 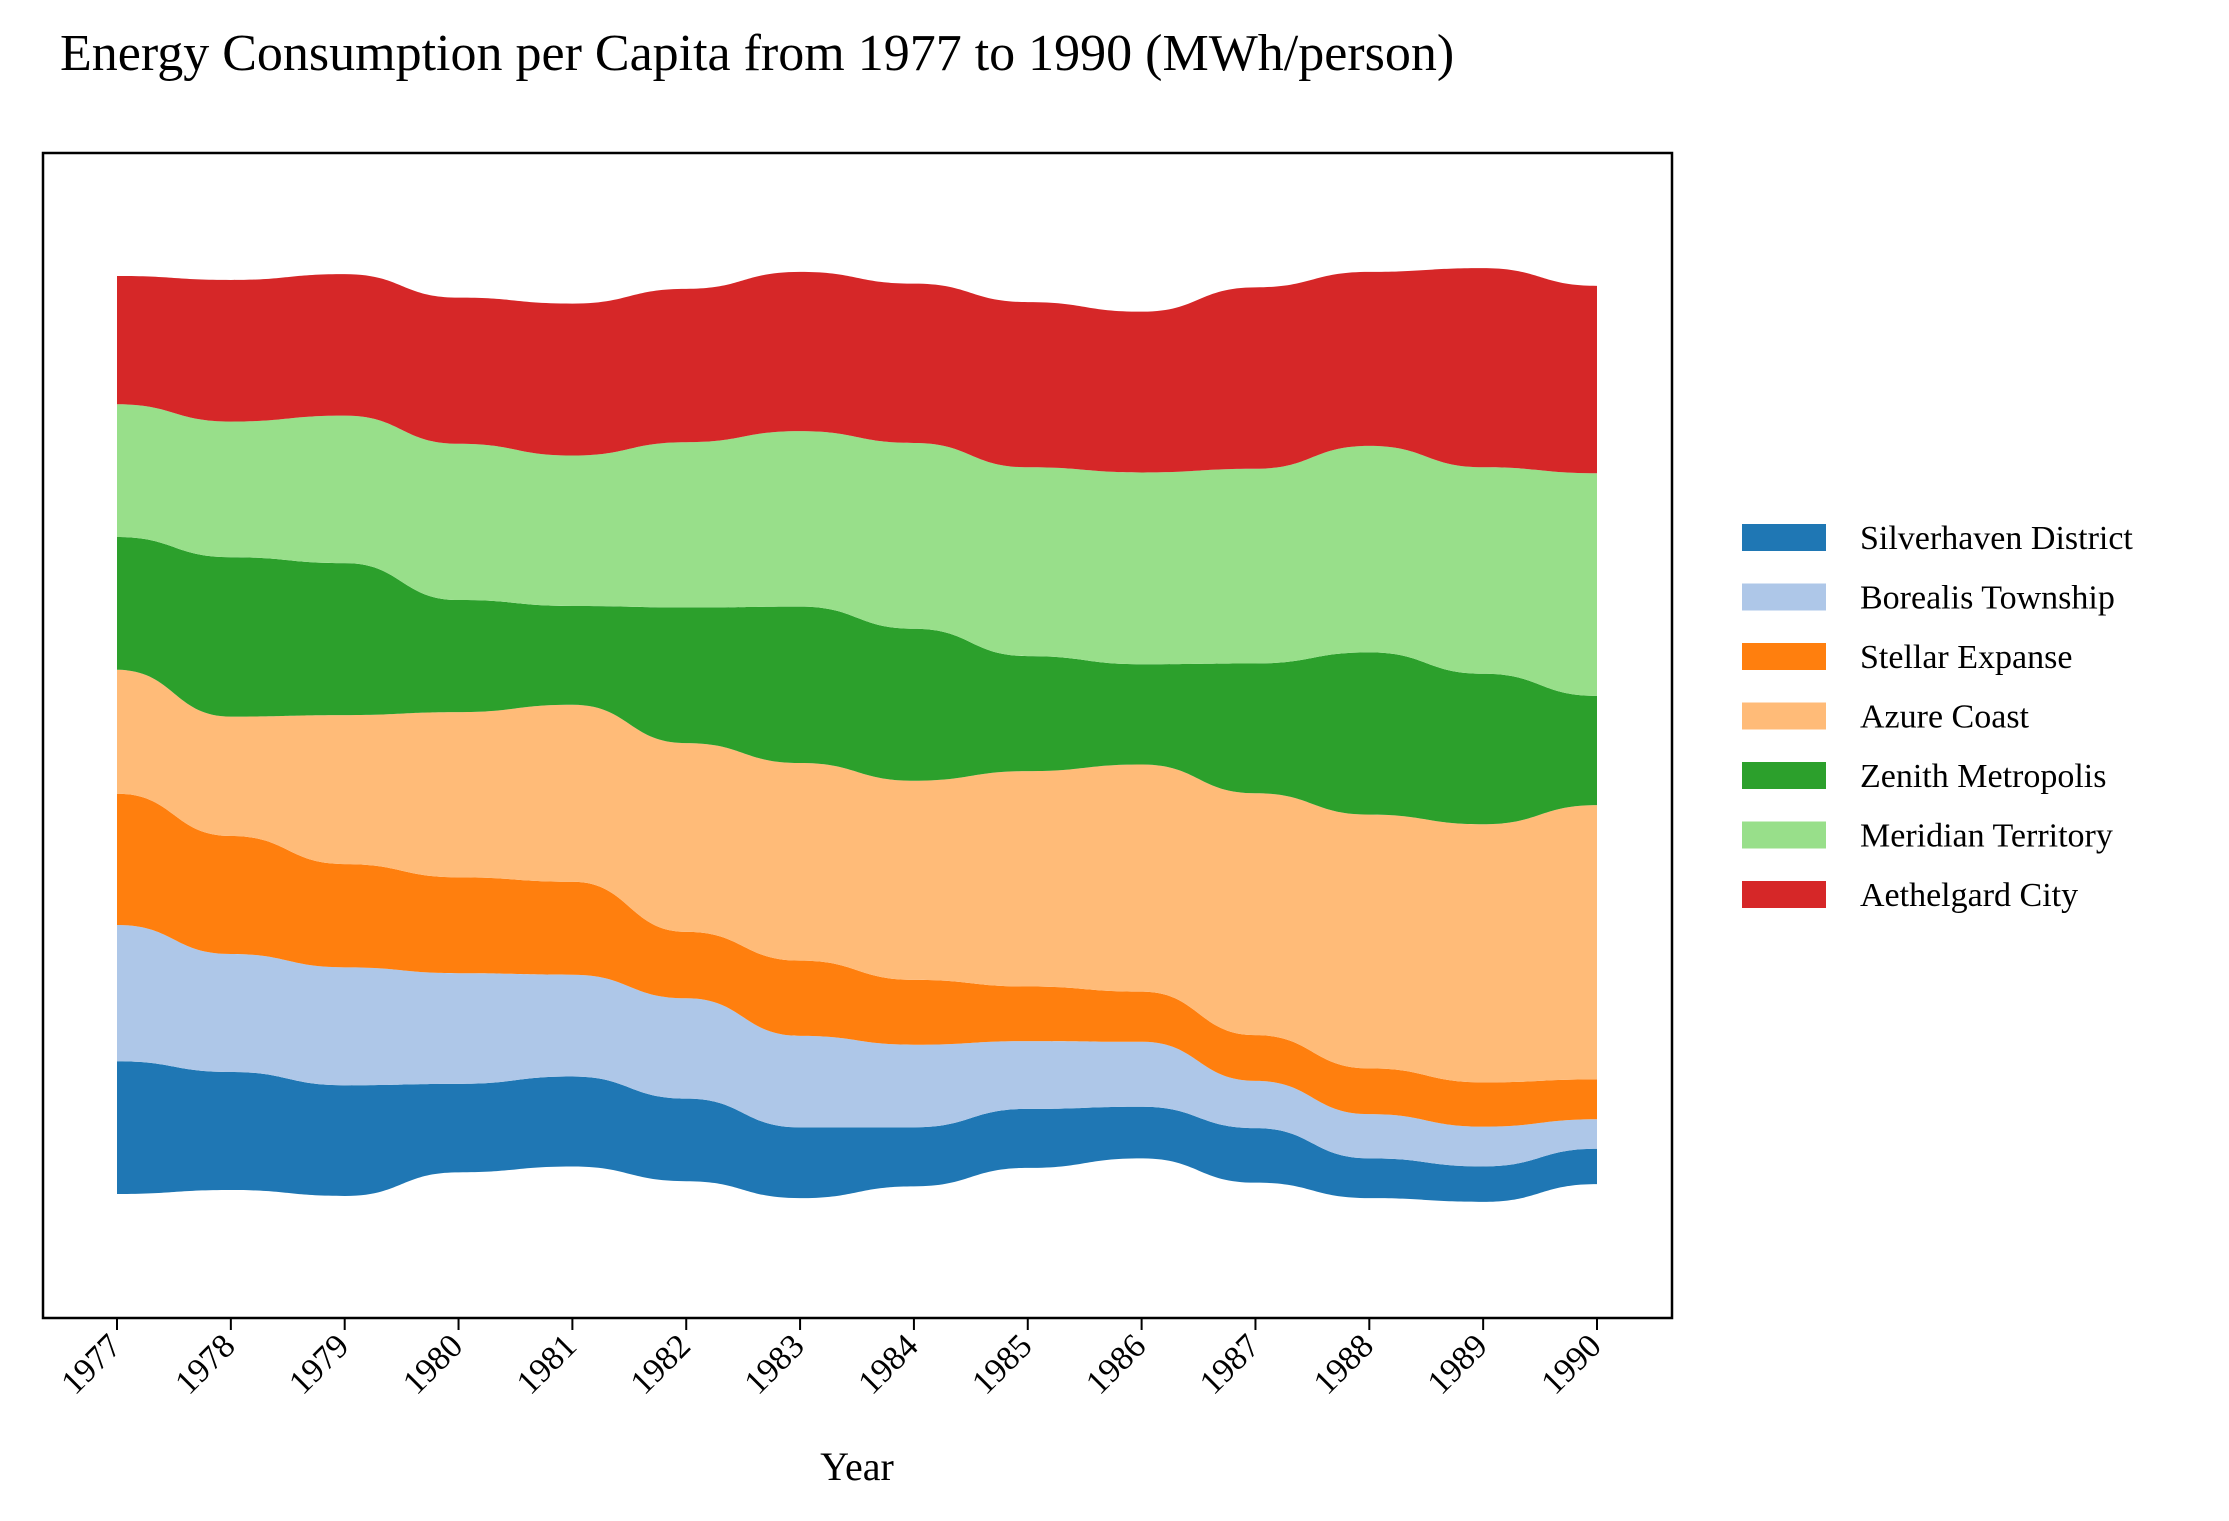 I want to click on x-tick-label-1984: 1984, so click(x=888, y=1364).